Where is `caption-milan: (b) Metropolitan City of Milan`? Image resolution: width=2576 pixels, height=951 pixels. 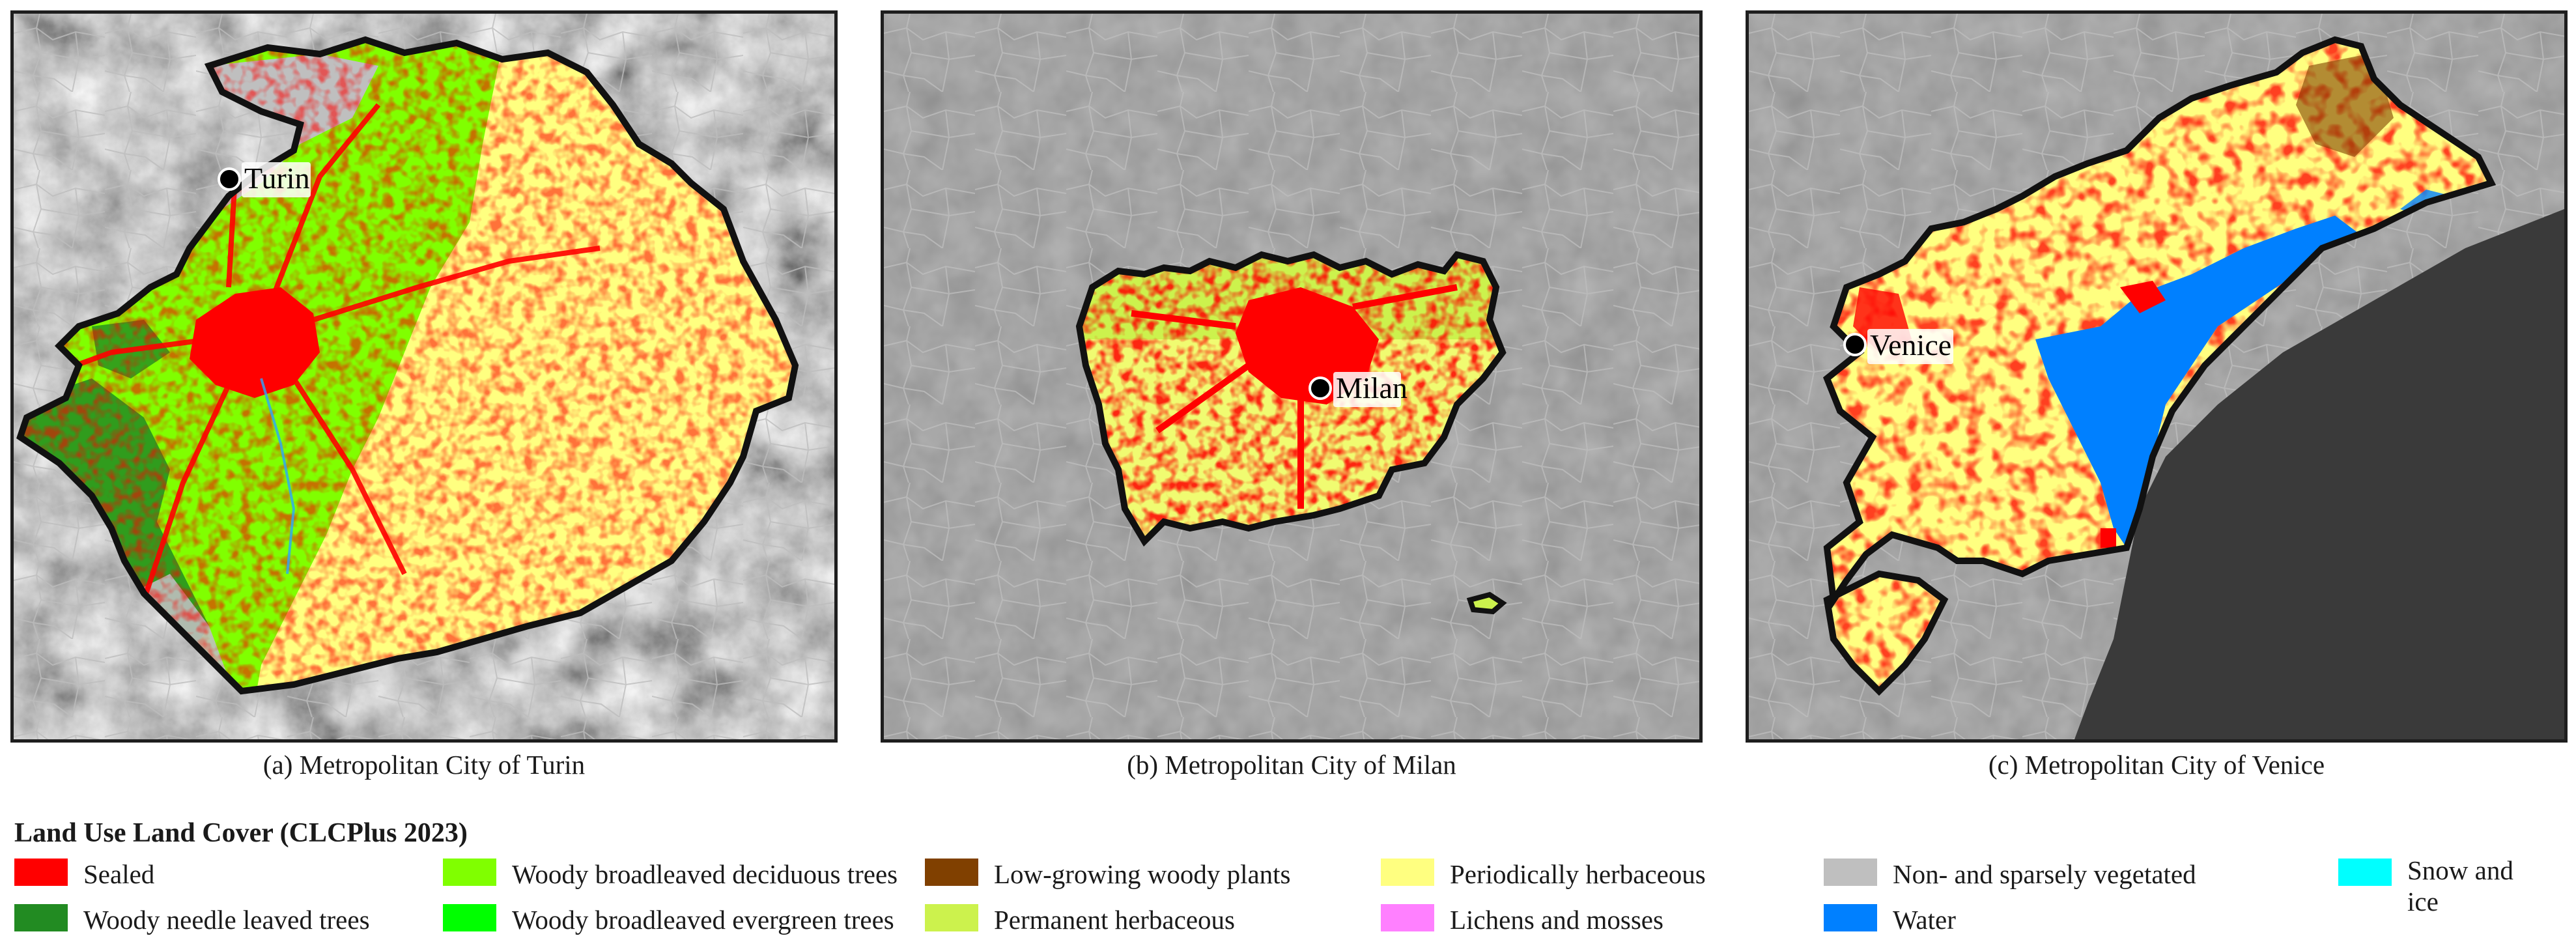 caption-milan: (b) Metropolitan City of Milan is located at coordinates (1291, 765).